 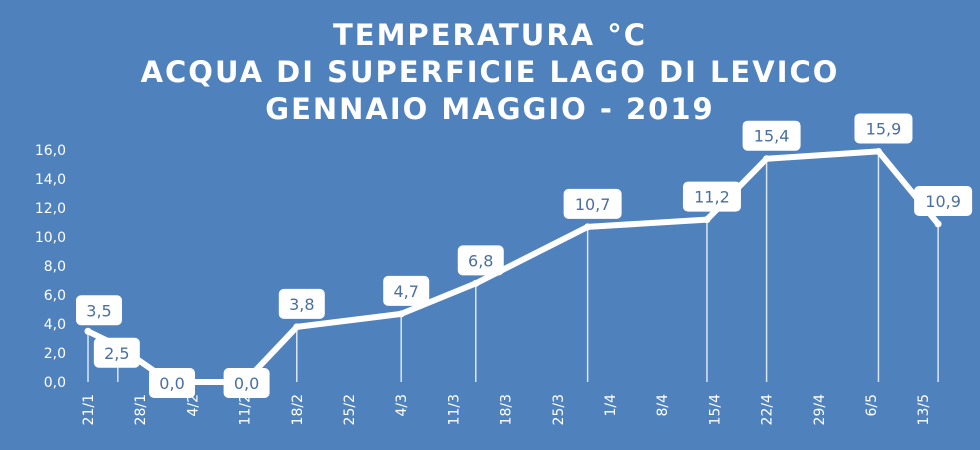 I want to click on x-tick-label: 25/2, so click(x=350, y=409).